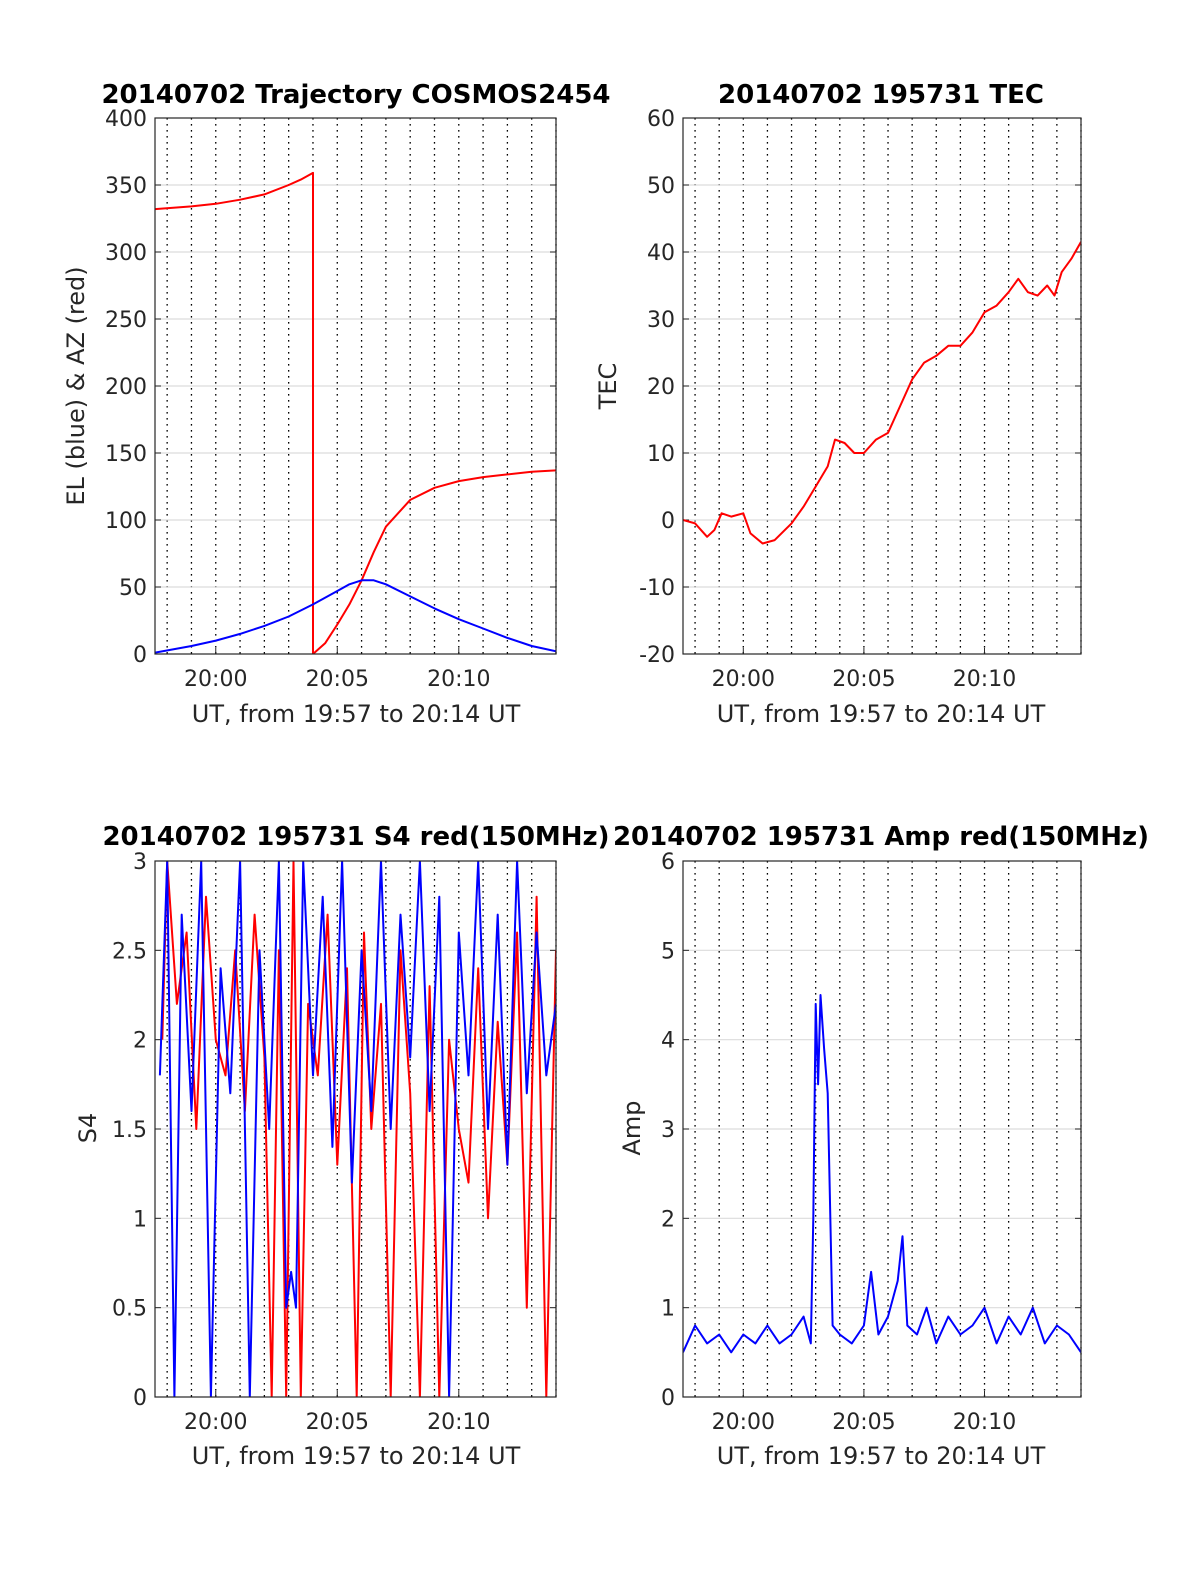  What do you see at coordinates (76, 385) in the screenshot?
I see `y-axis-label: EL (blue) & AZ (red)` at bounding box center [76, 385].